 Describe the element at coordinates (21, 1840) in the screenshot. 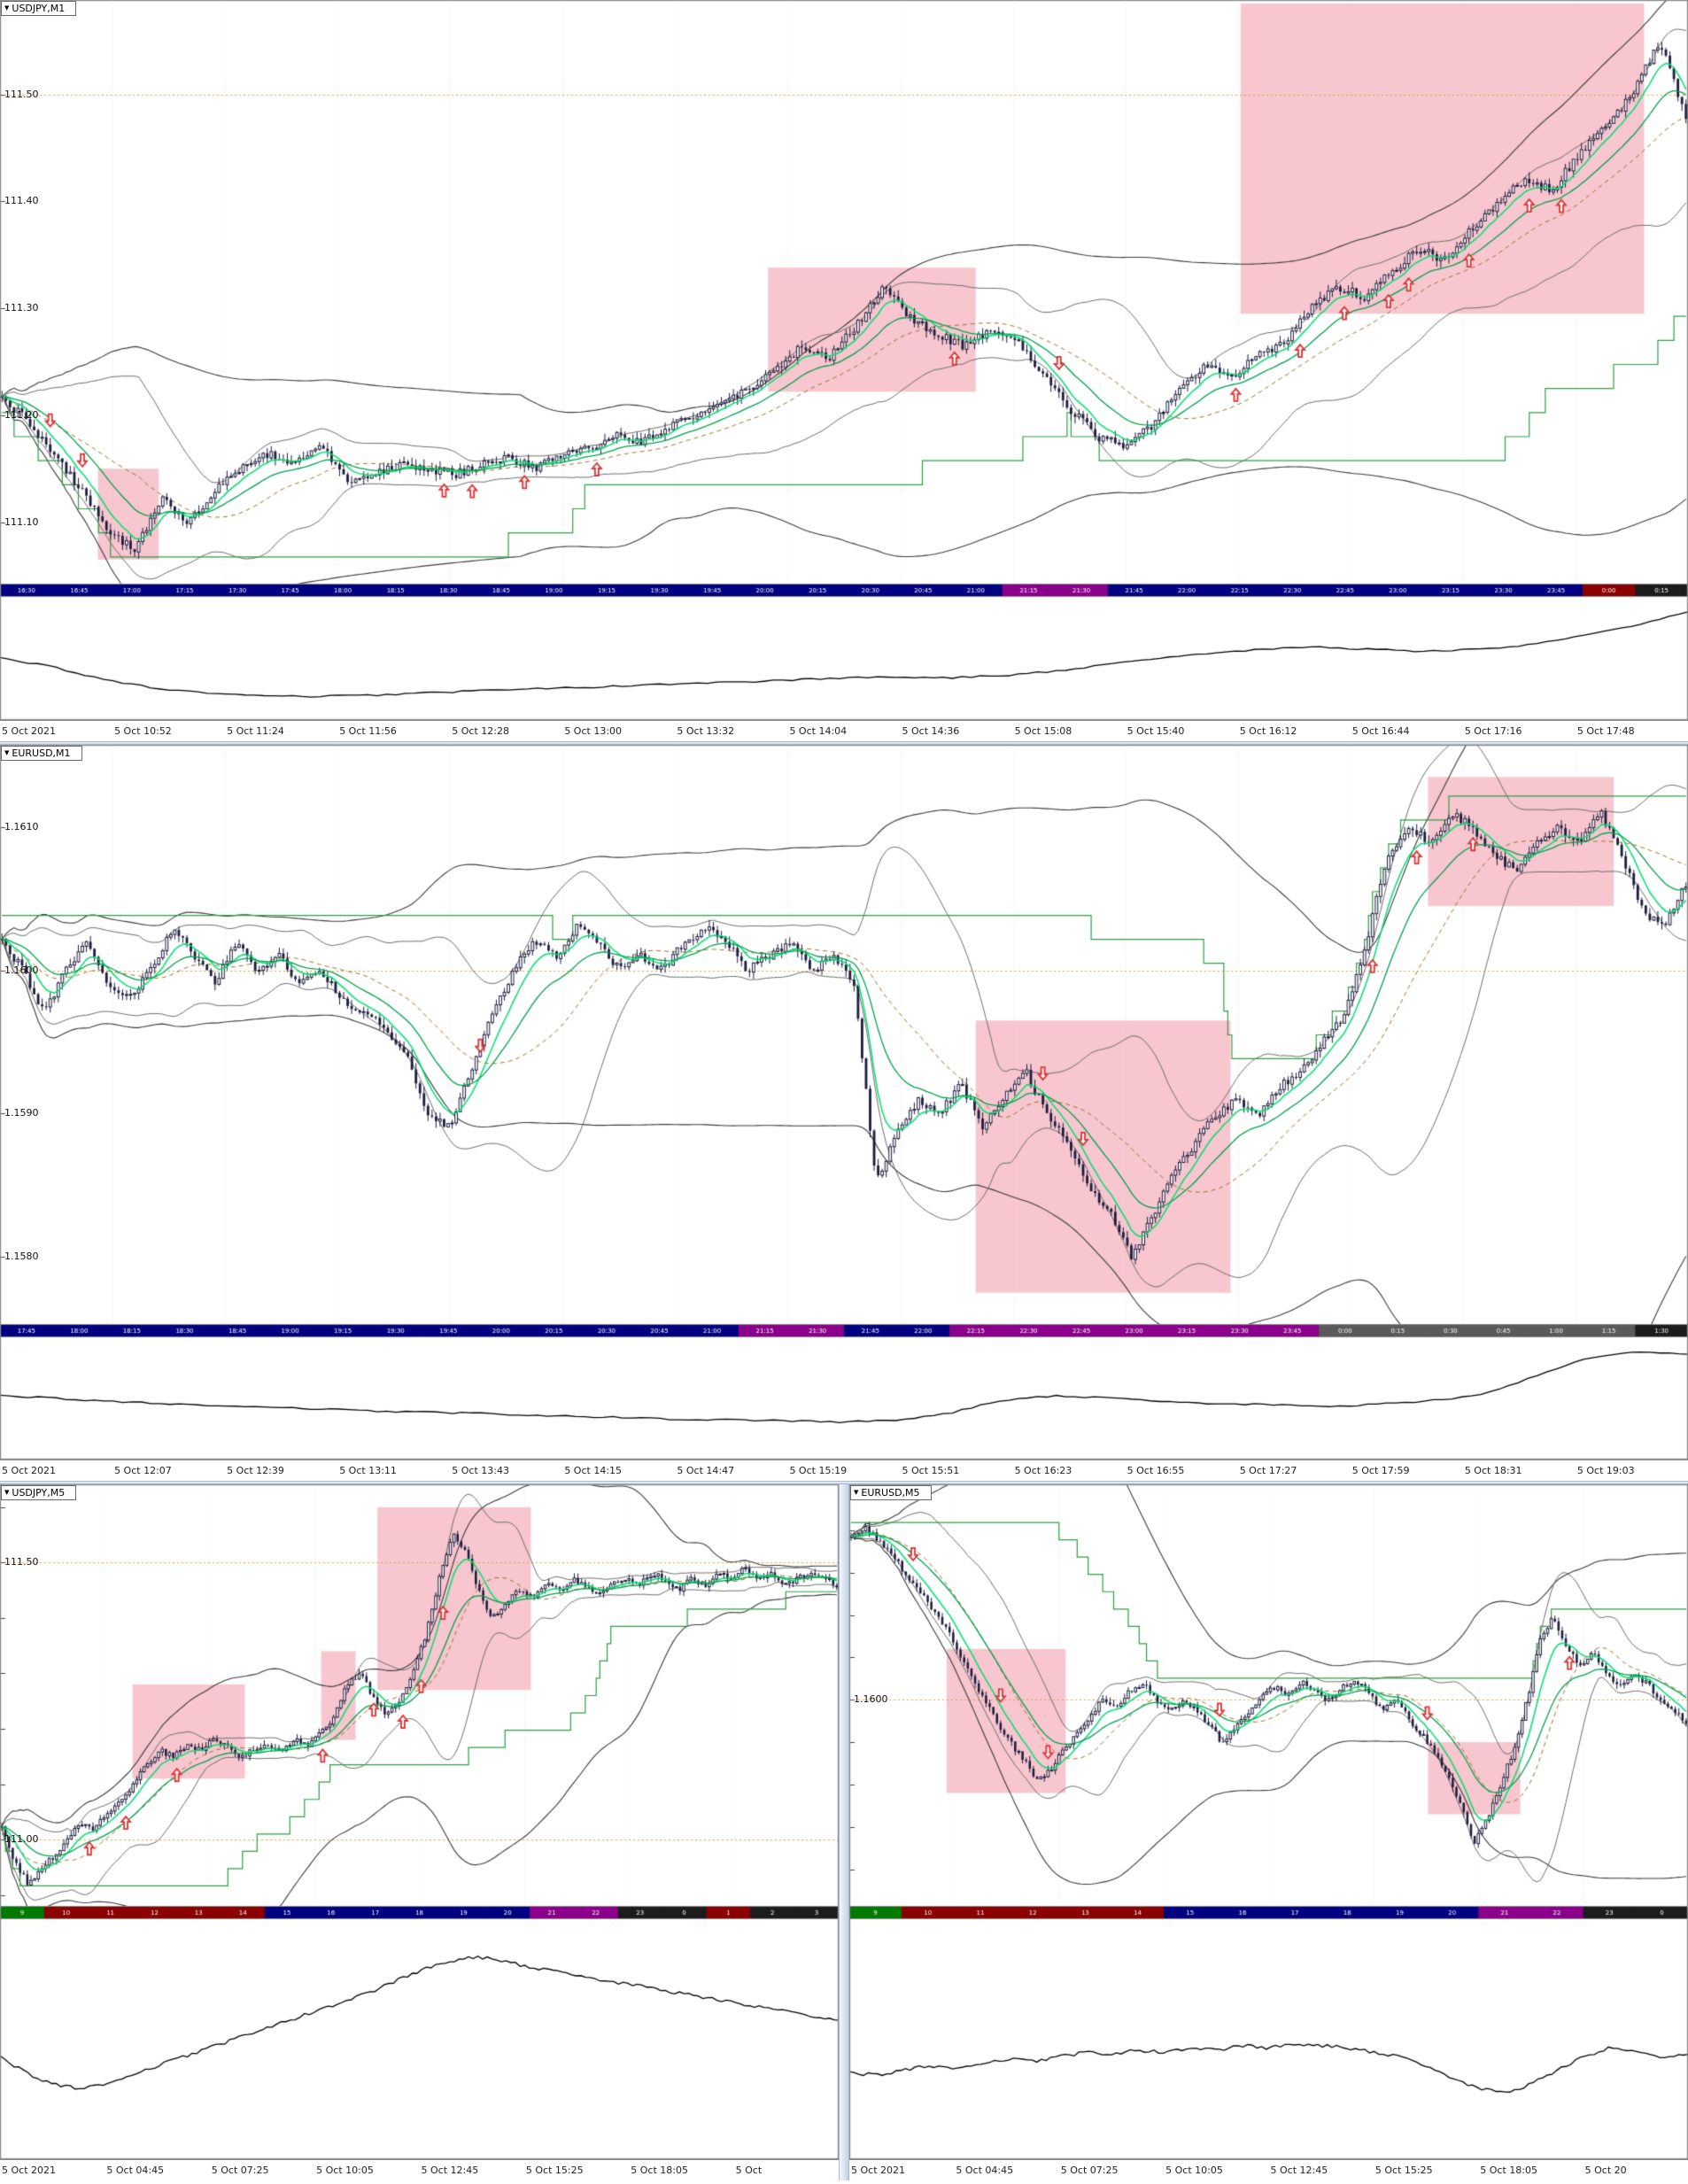

I see `price-label: 111.00` at that location.